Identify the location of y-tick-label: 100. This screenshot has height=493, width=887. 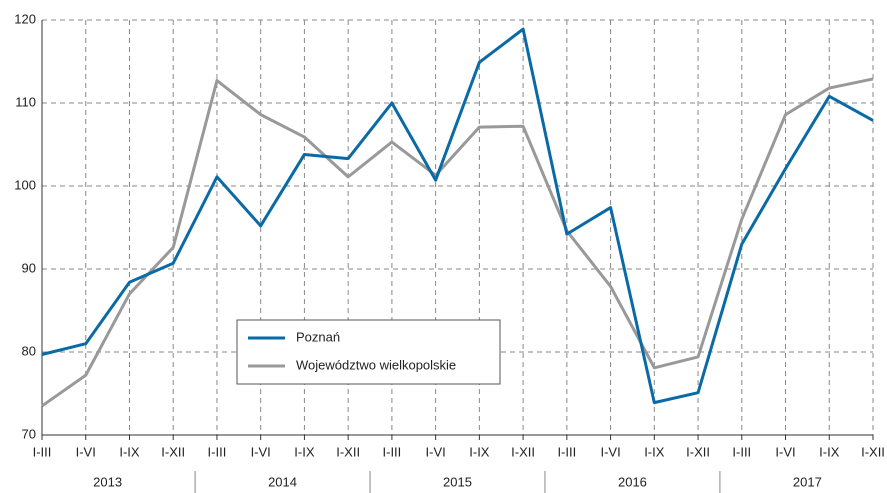
(25, 184).